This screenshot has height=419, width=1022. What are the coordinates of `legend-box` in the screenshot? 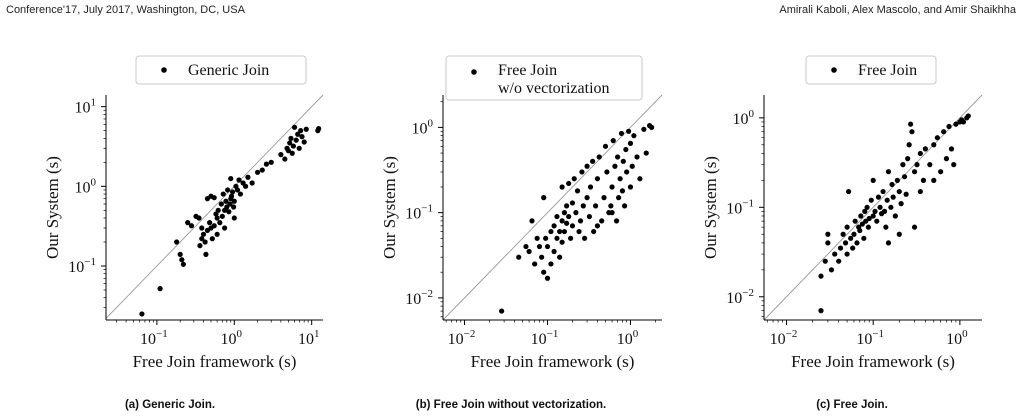 It's located at (544, 78).